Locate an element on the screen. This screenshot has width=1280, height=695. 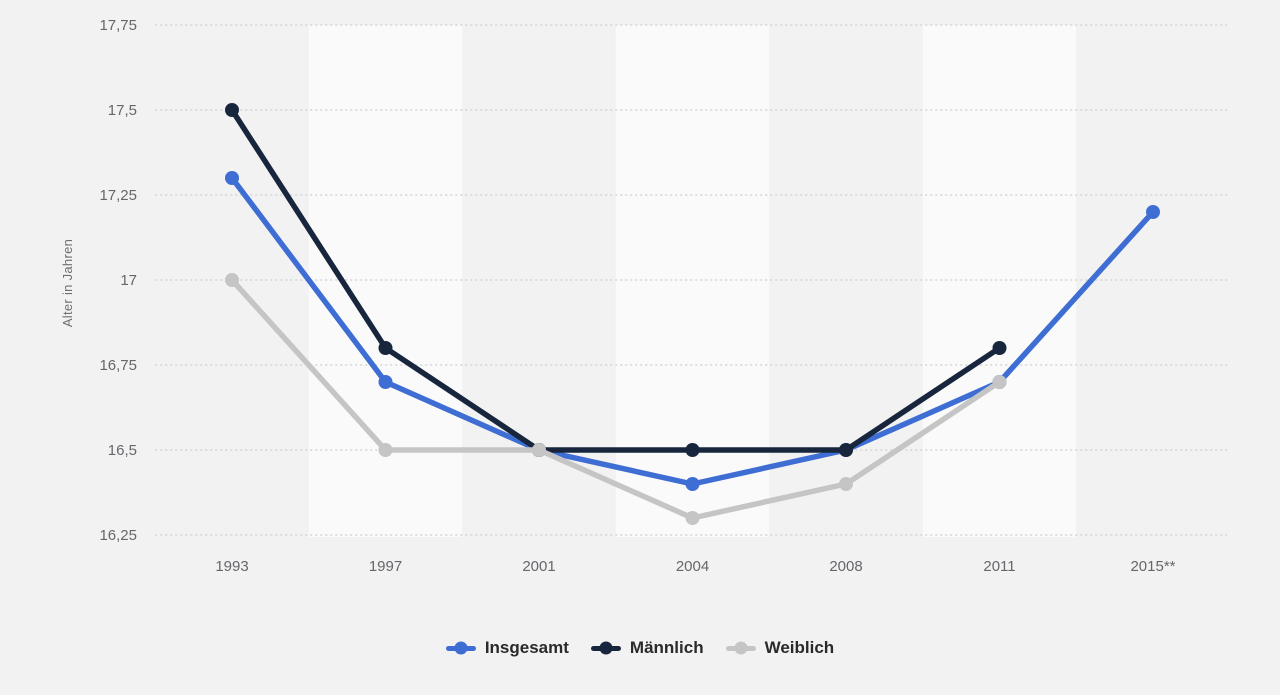
y-axis-tick-label: 17,25 is located at coordinates (118, 195).